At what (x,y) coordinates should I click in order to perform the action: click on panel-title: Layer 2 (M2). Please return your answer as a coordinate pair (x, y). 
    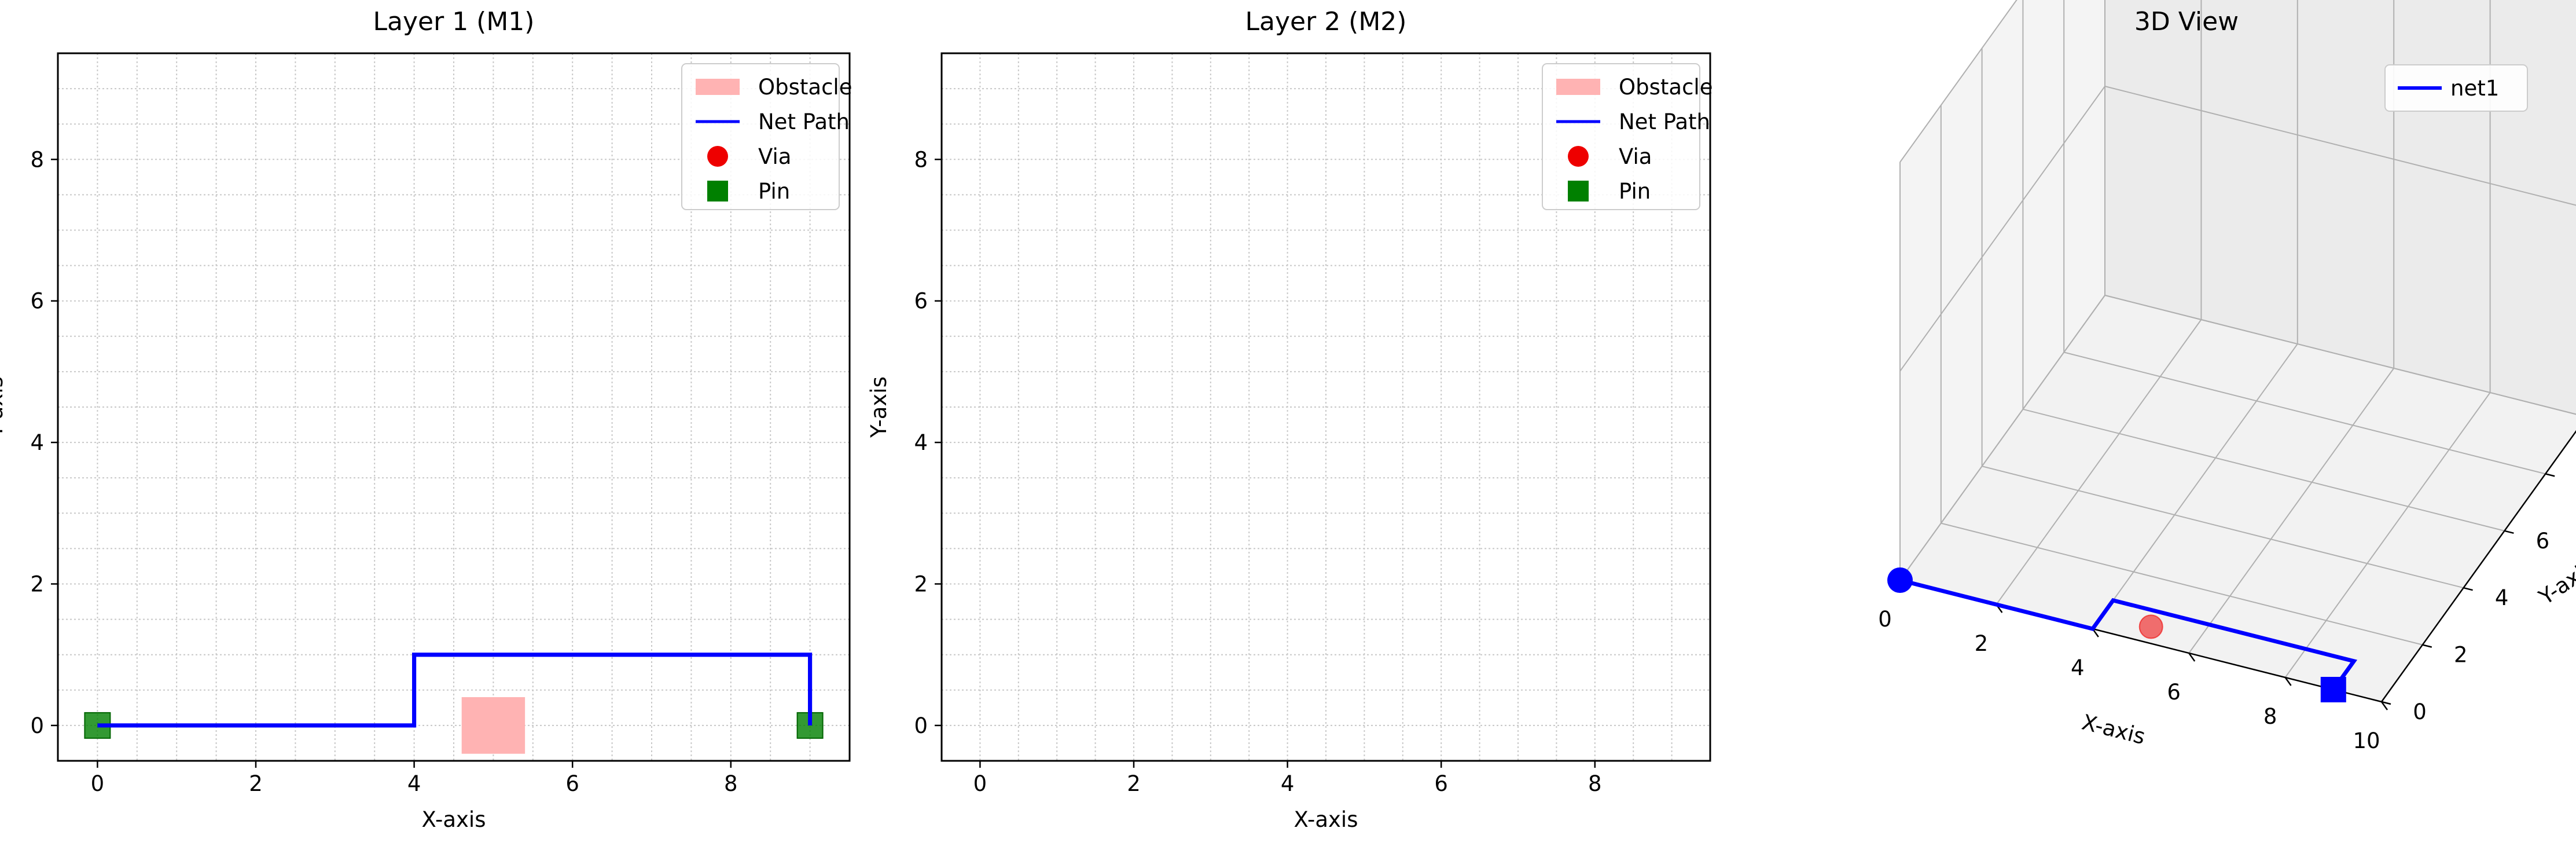
    Looking at the image, I should click on (1326, 21).